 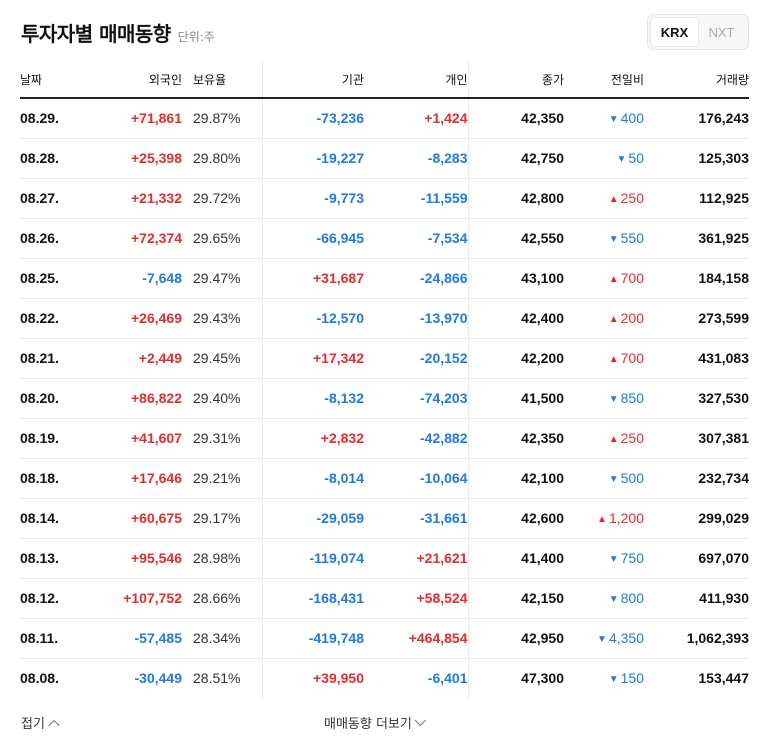 I want to click on individual-net-cell: +58,524, so click(x=416, y=598).